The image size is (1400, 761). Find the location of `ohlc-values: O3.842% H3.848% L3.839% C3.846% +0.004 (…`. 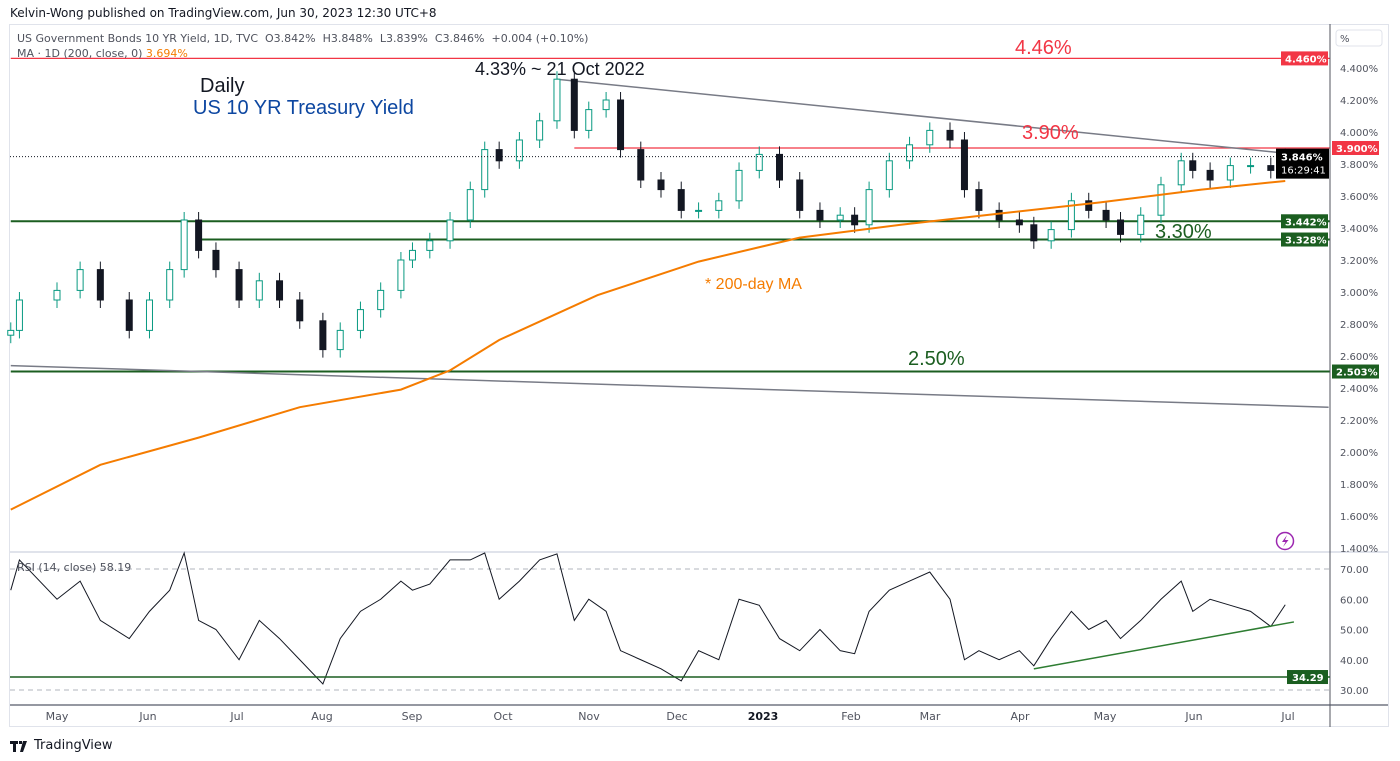

ohlc-values: O3.842% H3.848% L3.839% C3.846% +0.004 (… is located at coordinates (427, 38).